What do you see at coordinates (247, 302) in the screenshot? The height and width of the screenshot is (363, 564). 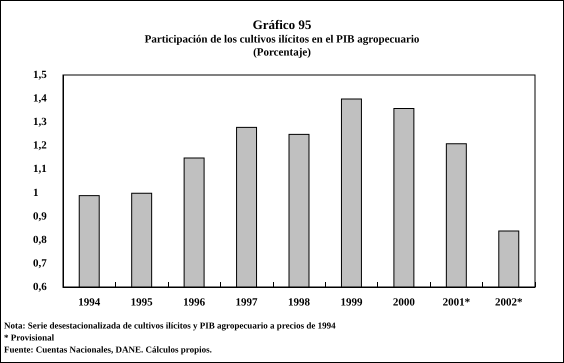 I see `x-tick-label: 1997` at bounding box center [247, 302].